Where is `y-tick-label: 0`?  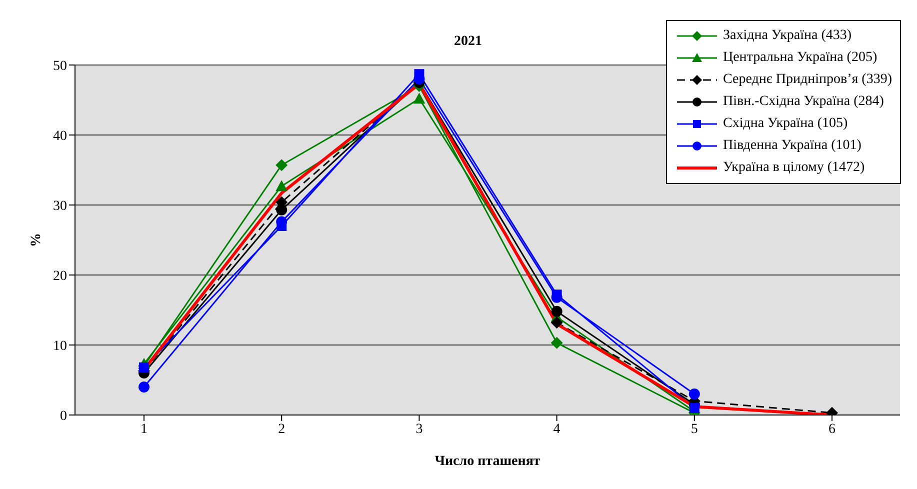
y-tick-label: 0 is located at coordinates (63, 416).